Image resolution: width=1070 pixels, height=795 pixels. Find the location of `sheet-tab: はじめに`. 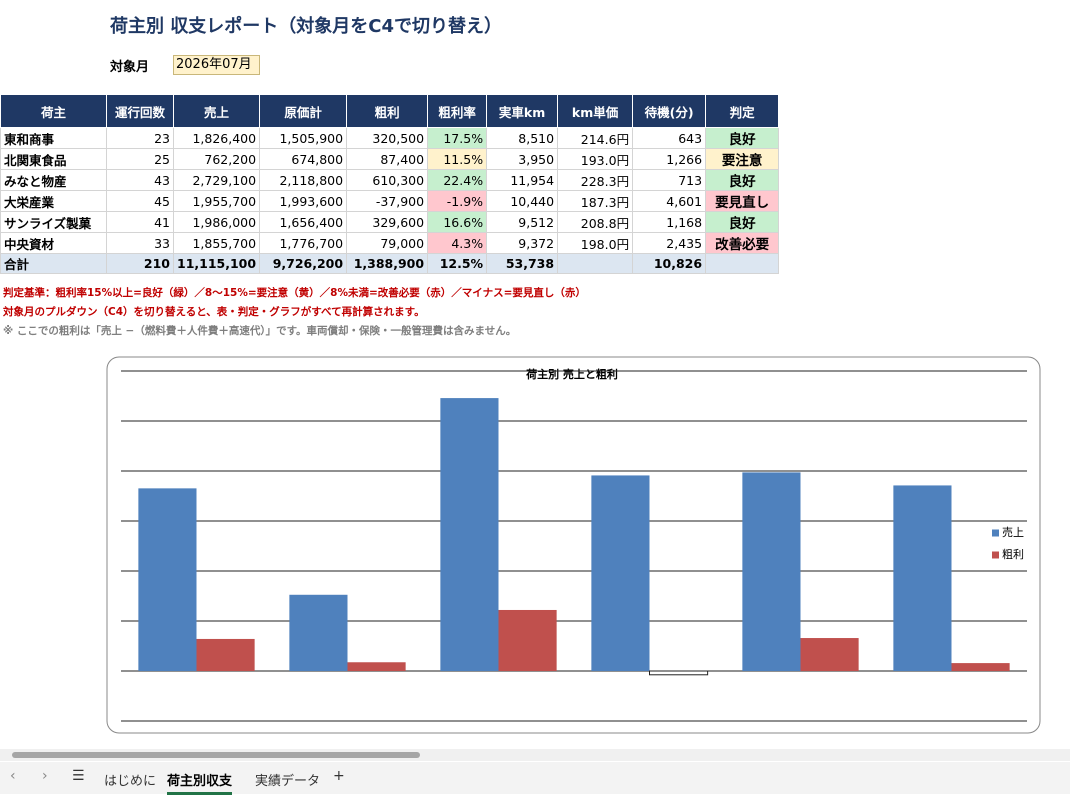

sheet-tab: はじめに is located at coordinates (130, 781).